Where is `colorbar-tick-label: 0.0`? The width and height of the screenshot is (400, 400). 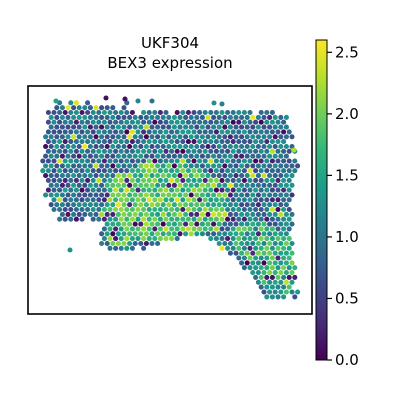 colorbar-tick-label: 0.0 is located at coordinates (347, 360).